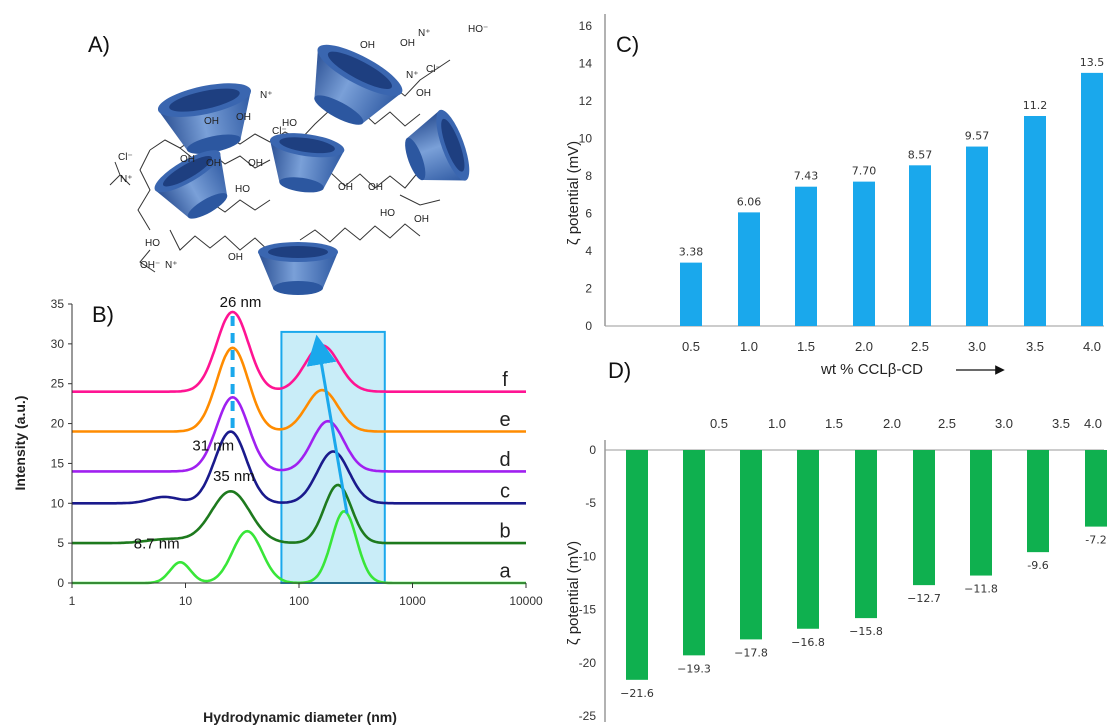  Describe the element at coordinates (588, 583) in the screenshot. I see `zeta-neg-y-ticks: 0 -5 -10 -15 -20 -25` at that location.